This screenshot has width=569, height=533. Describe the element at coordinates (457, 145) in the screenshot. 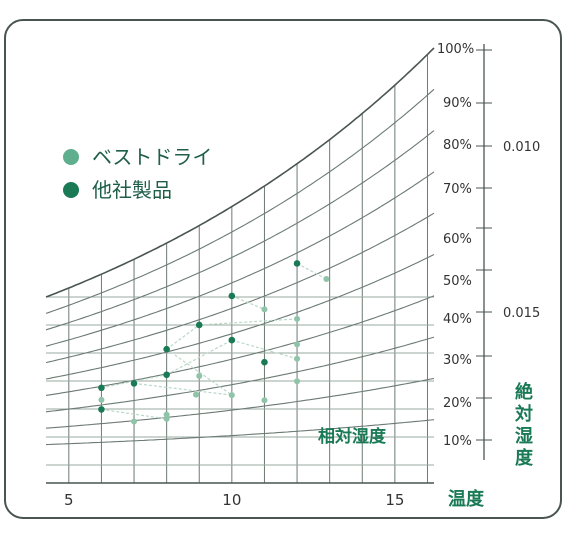

I see `rh-tick-label: 80%` at that location.